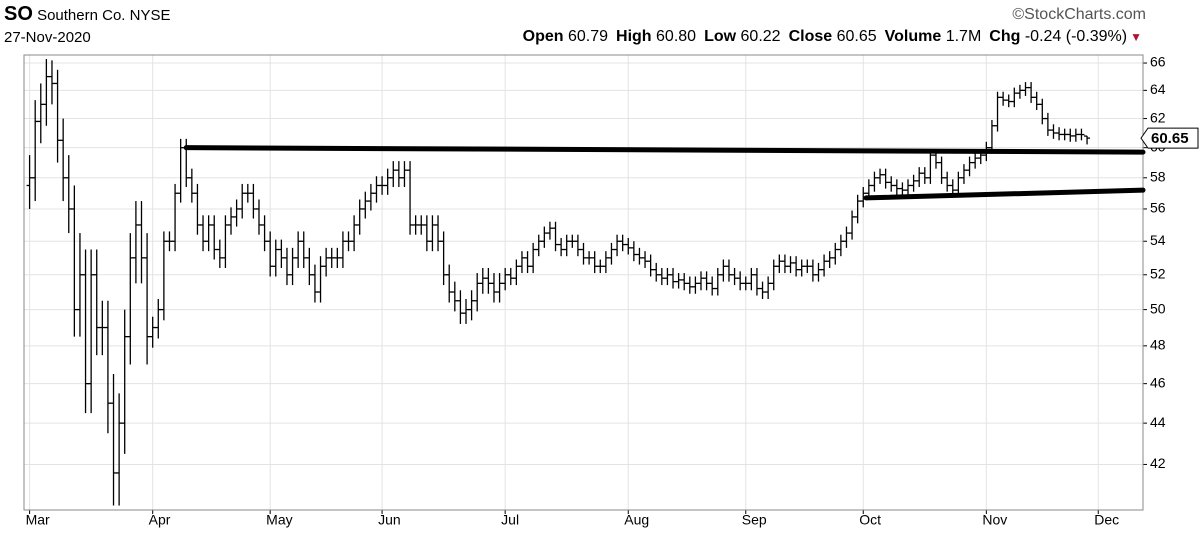  Describe the element at coordinates (856, 36) in the screenshot. I see `stat-value: 60.65` at that location.